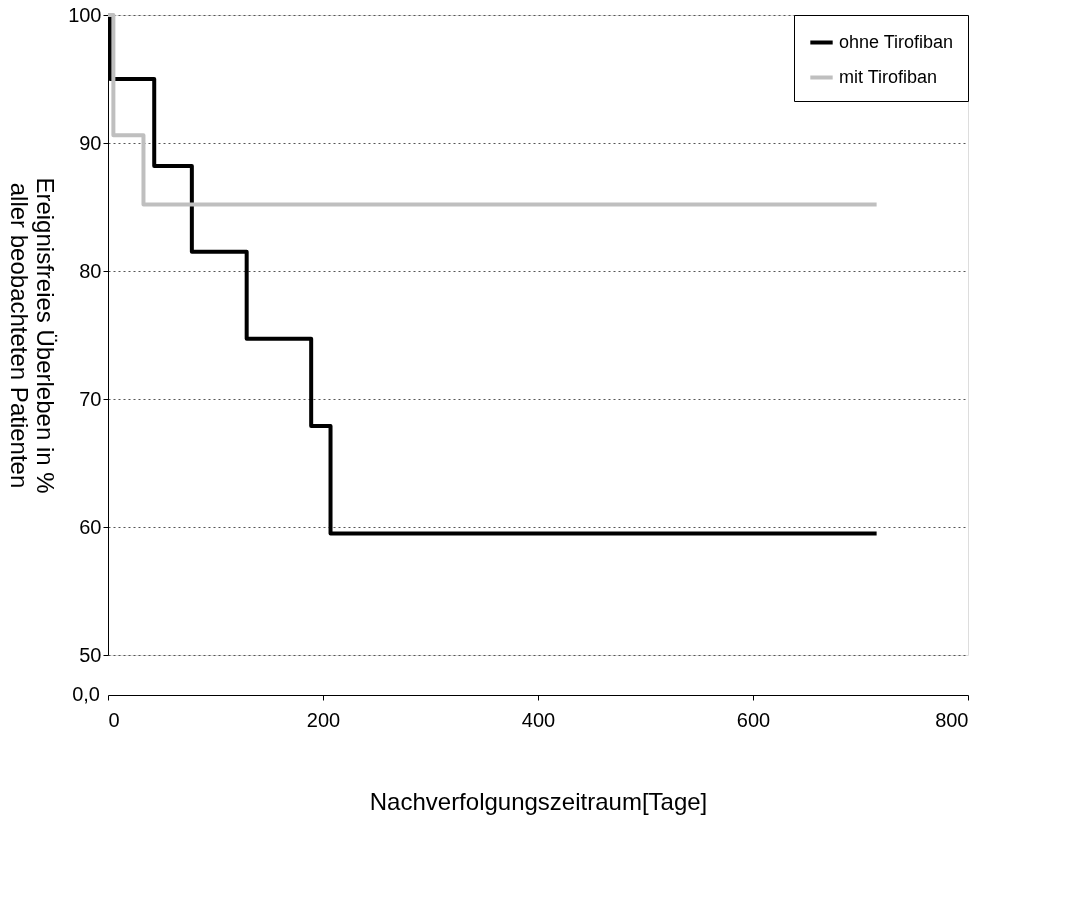 Image resolution: width=1075 pixels, height=919 pixels. What do you see at coordinates (952, 719) in the screenshot?
I see `x-tick-label: 800` at bounding box center [952, 719].